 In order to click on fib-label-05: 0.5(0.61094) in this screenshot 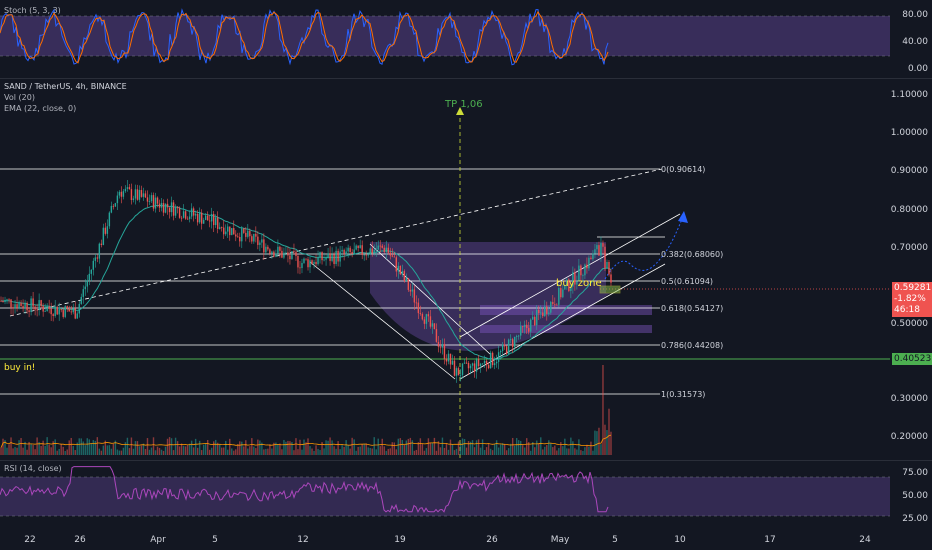, I will do `click(687, 281)`.